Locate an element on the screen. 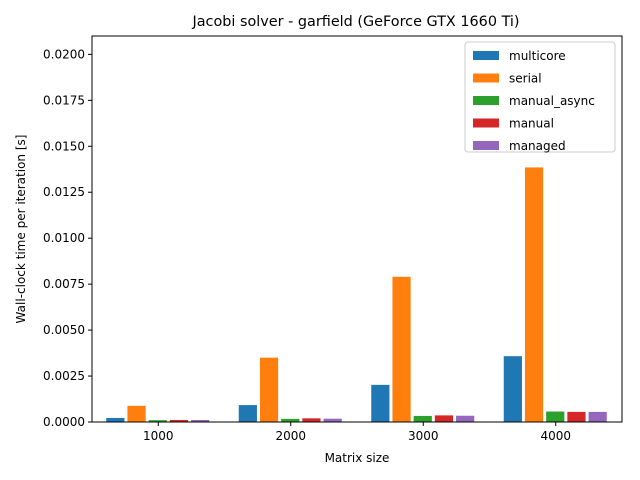 The height and width of the screenshot is (480, 640). legend-swatch-serial is located at coordinates (486, 78).